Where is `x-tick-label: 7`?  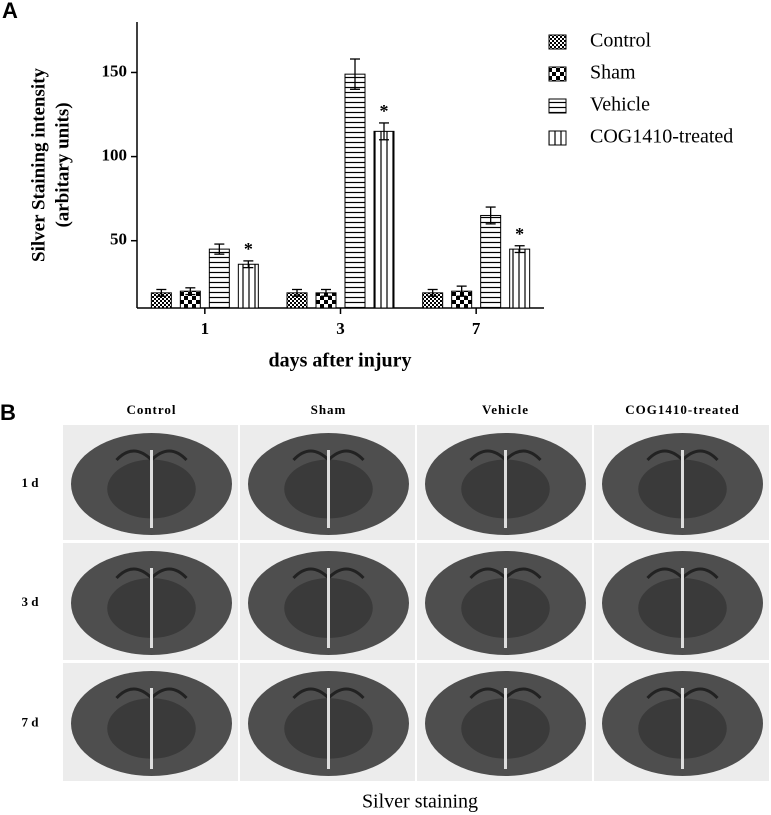
x-tick-label: 7 is located at coordinates (476, 328).